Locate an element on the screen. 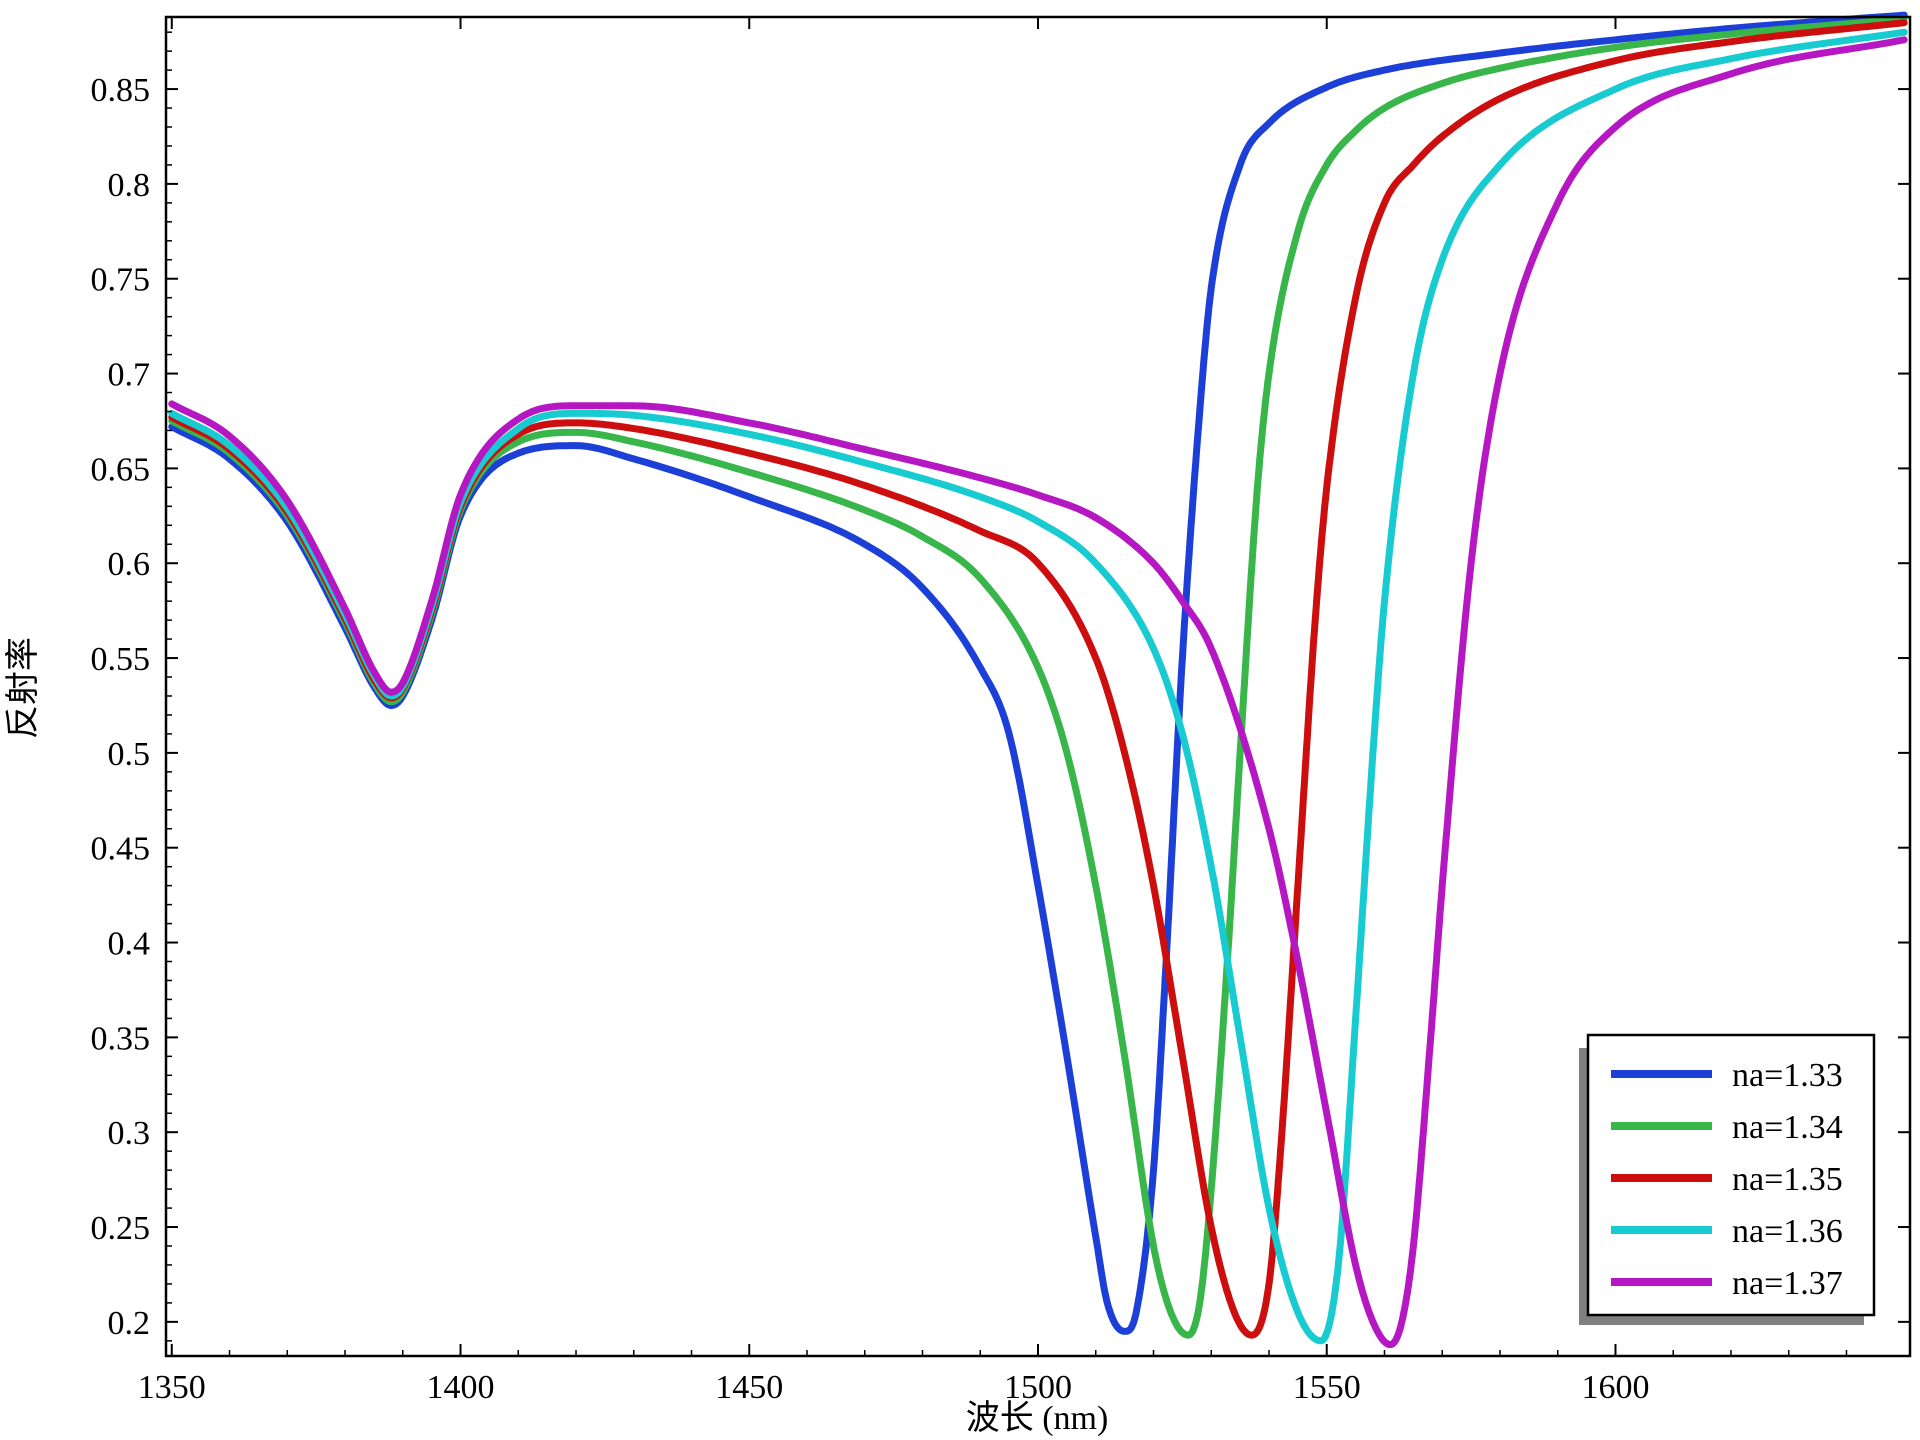 This screenshot has width=1920, height=1440. y-tick-label: 0.85 is located at coordinates (121, 90).